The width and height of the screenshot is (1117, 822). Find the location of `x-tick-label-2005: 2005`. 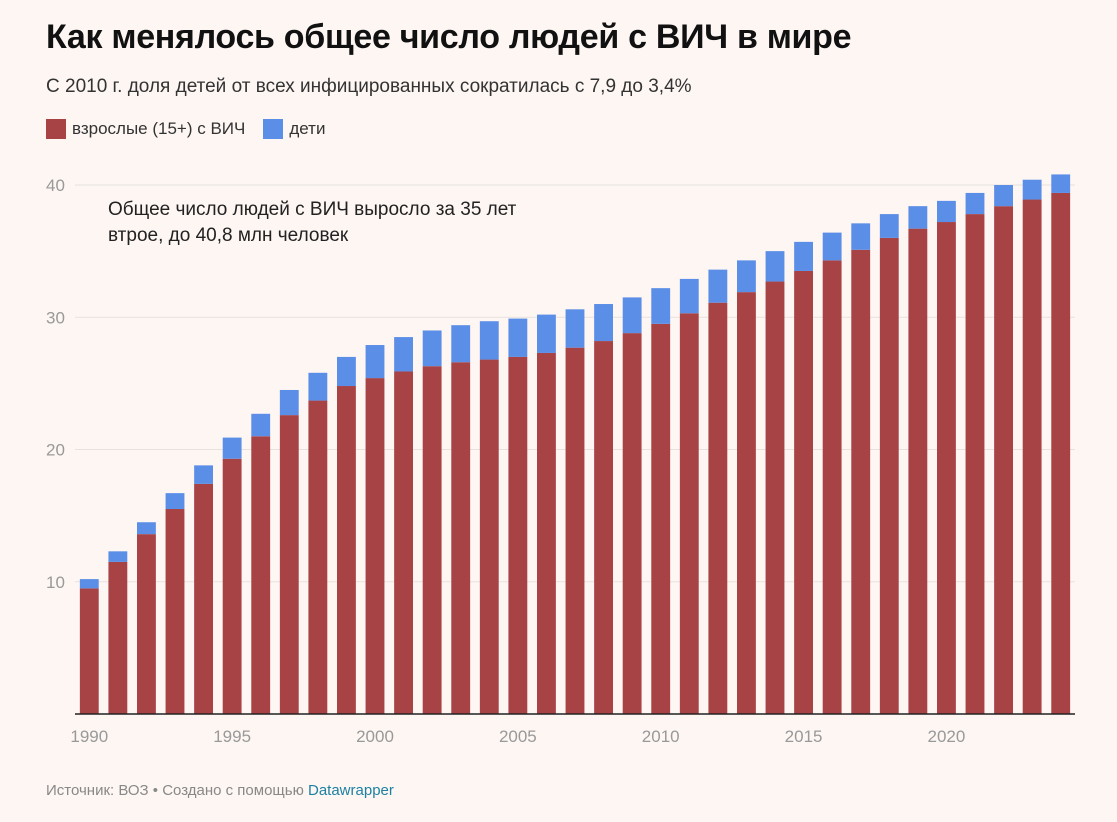

x-tick-label-2005: 2005 is located at coordinates (518, 736).